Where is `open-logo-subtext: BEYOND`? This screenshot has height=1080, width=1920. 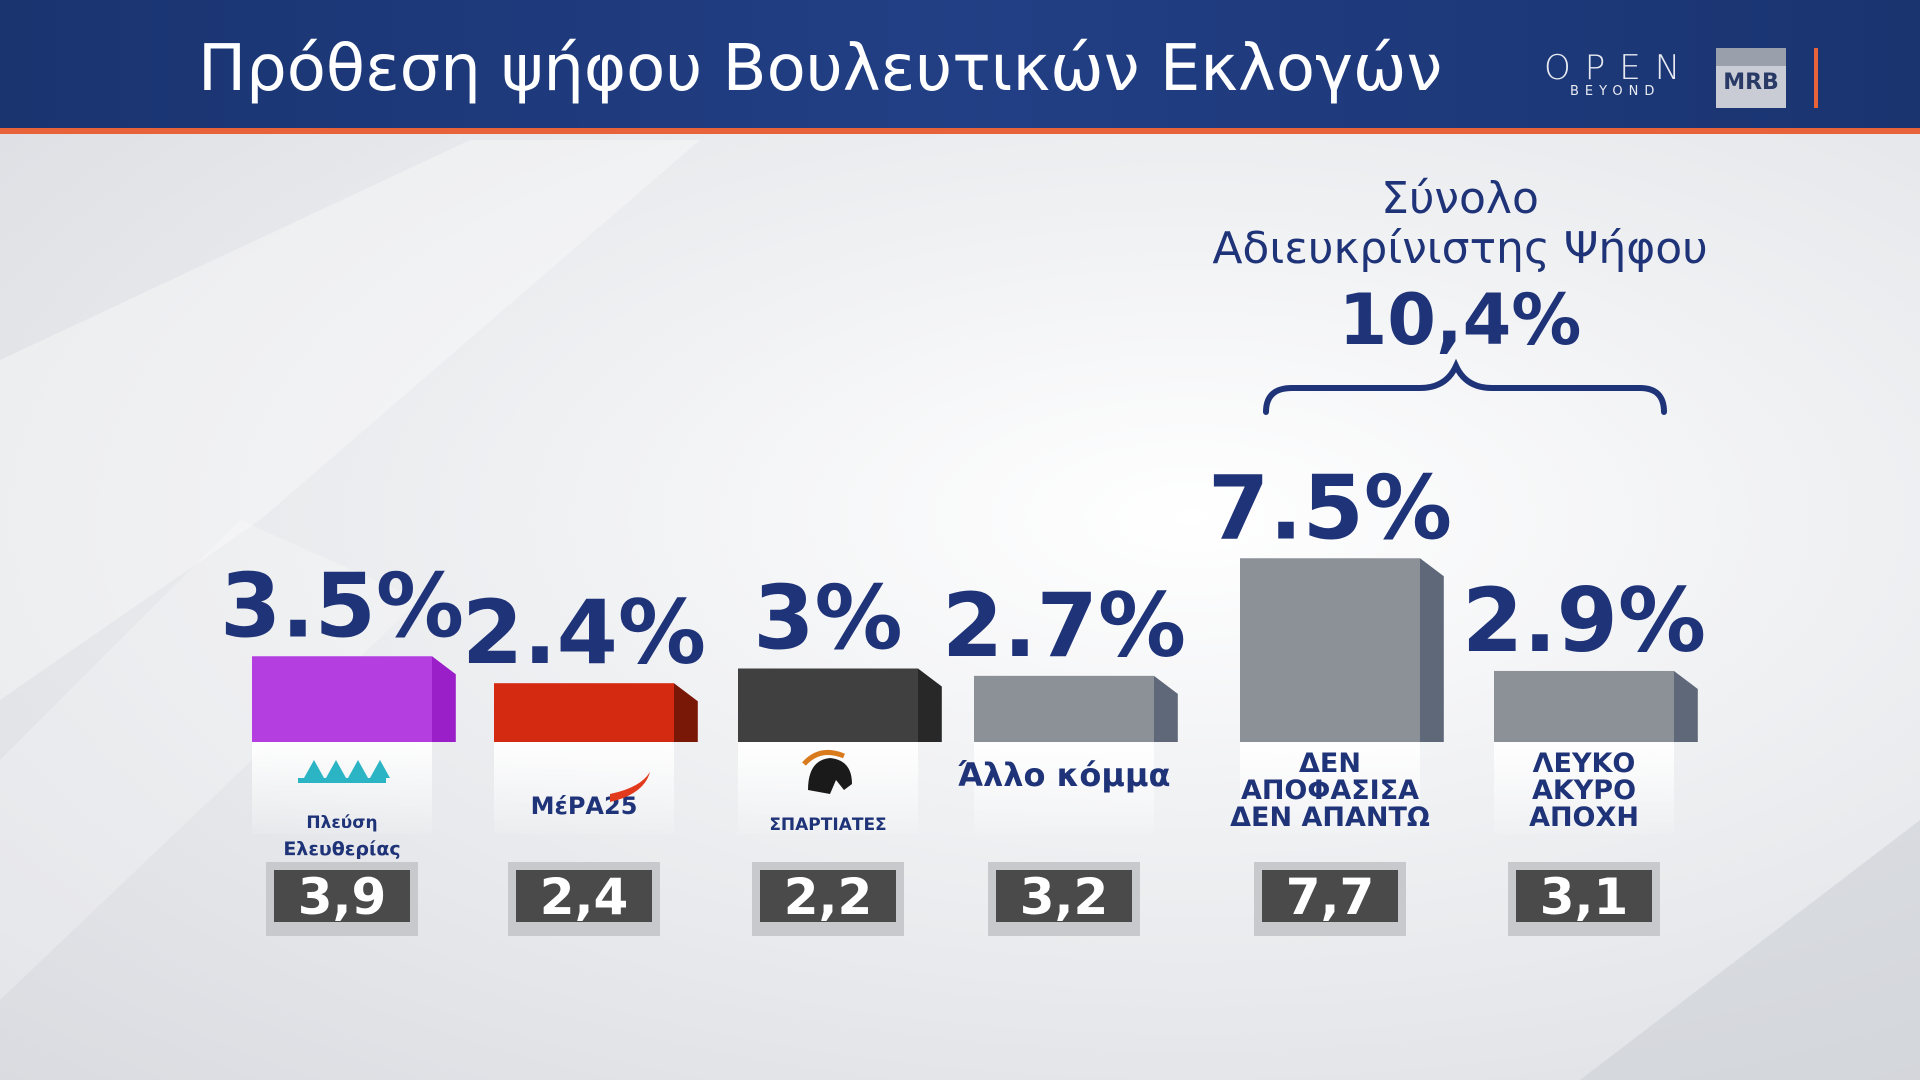 open-logo-subtext: BEYOND is located at coordinates (1615, 91).